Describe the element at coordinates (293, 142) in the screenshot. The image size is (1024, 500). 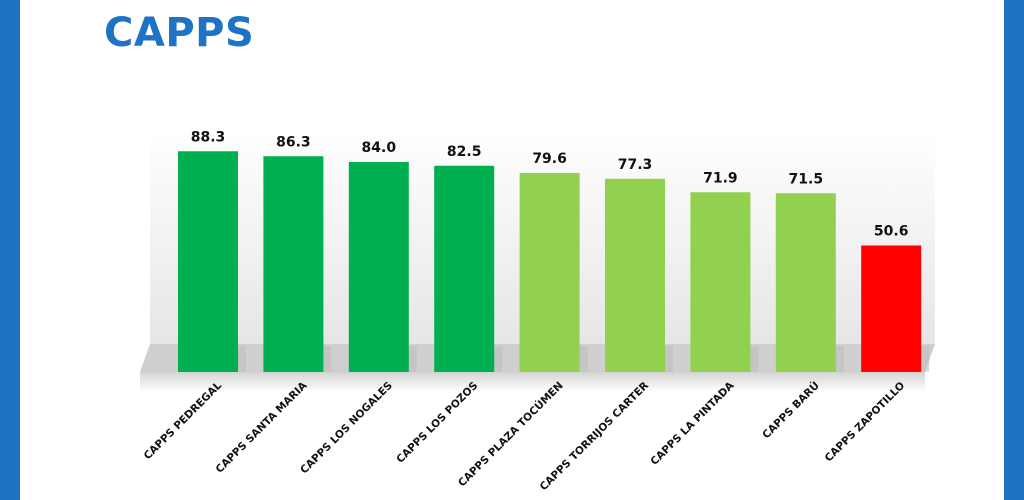
I see `value-label: 86.3` at that location.